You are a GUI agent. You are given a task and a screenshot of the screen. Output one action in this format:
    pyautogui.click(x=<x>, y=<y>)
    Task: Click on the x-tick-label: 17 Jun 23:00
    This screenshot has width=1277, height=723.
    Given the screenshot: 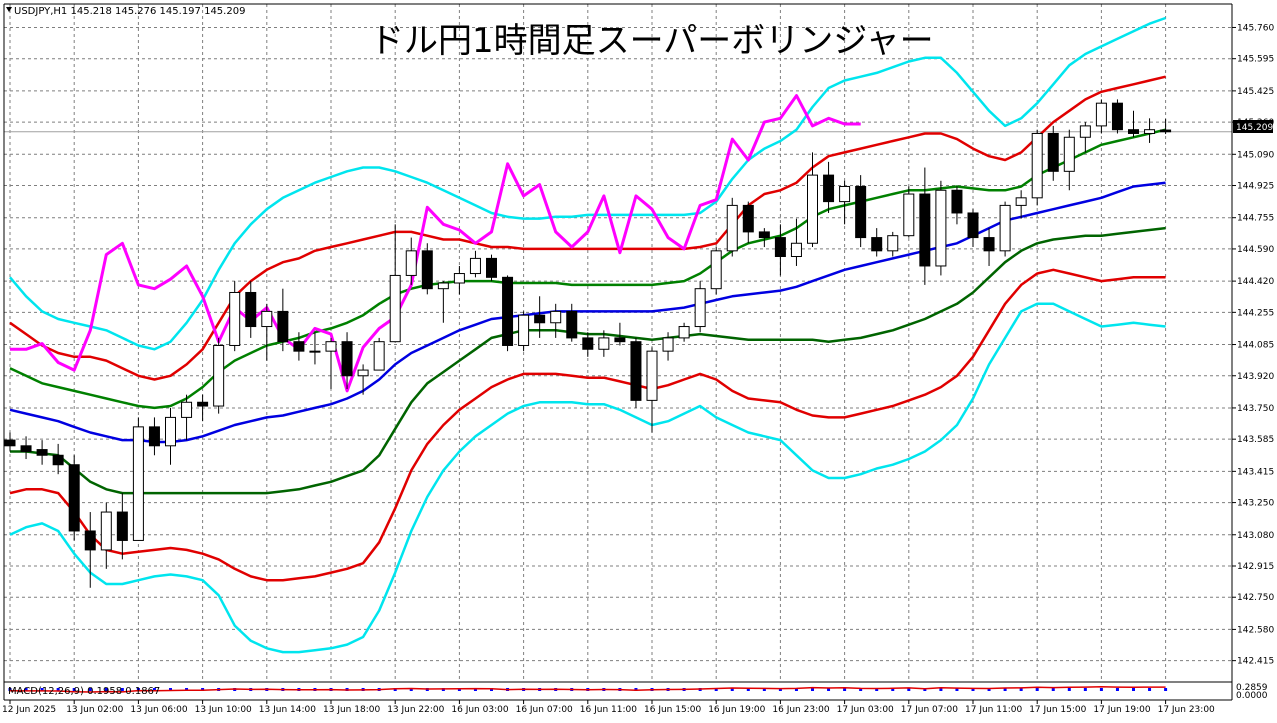 What is the action you would take?
    pyautogui.click(x=1186, y=710)
    